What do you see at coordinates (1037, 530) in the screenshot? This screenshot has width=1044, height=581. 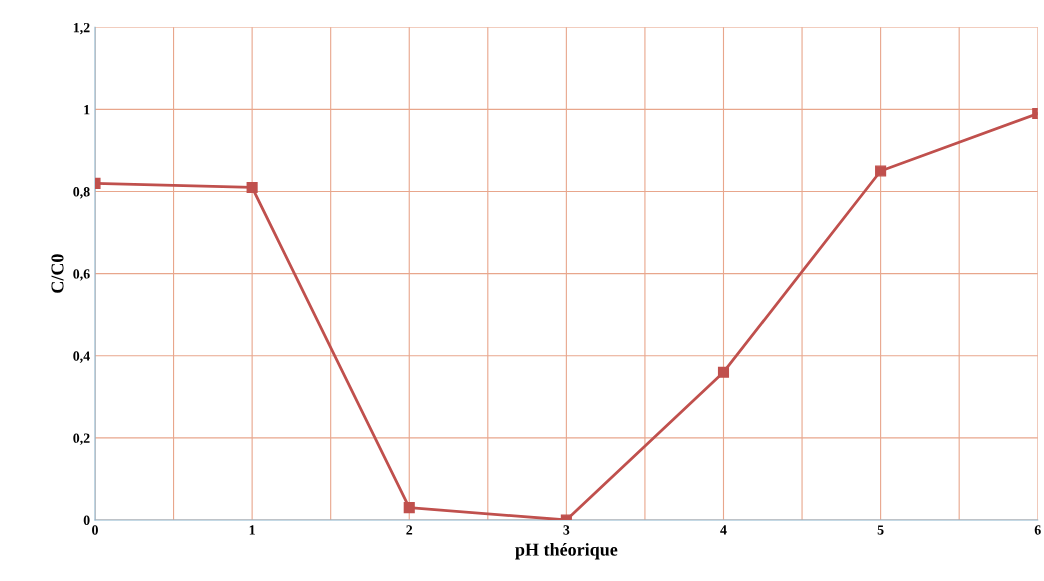 I see `x-tick-label: 6` at bounding box center [1037, 530].